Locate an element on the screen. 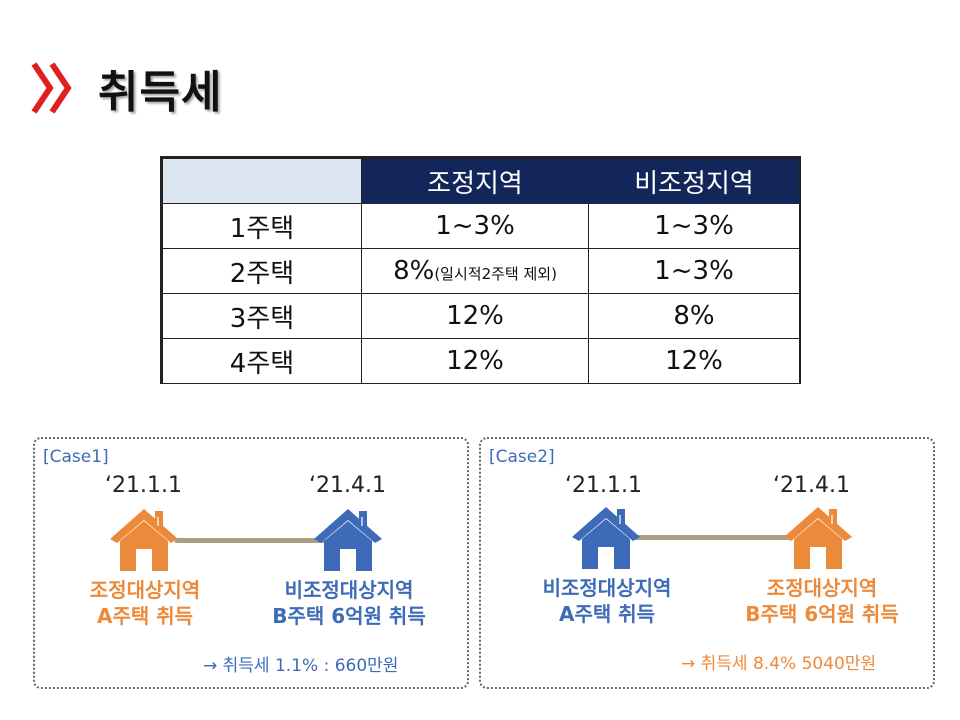 The height and width of the screenshot is (720, 960). row-label: 3주택 is located at coordinates (261, 316).